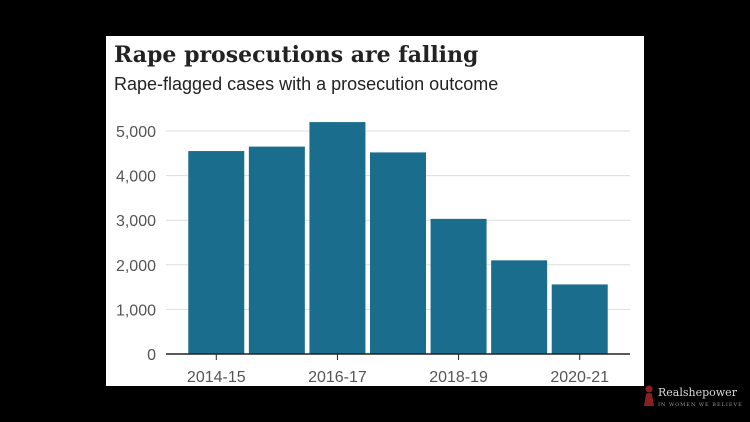 The height and width of the screenshot is (422, 750). What do you see at coordinates (136, 310) in the screenshot?
I see `y-tick-label: 1,000` at bounding box center [136, 310].